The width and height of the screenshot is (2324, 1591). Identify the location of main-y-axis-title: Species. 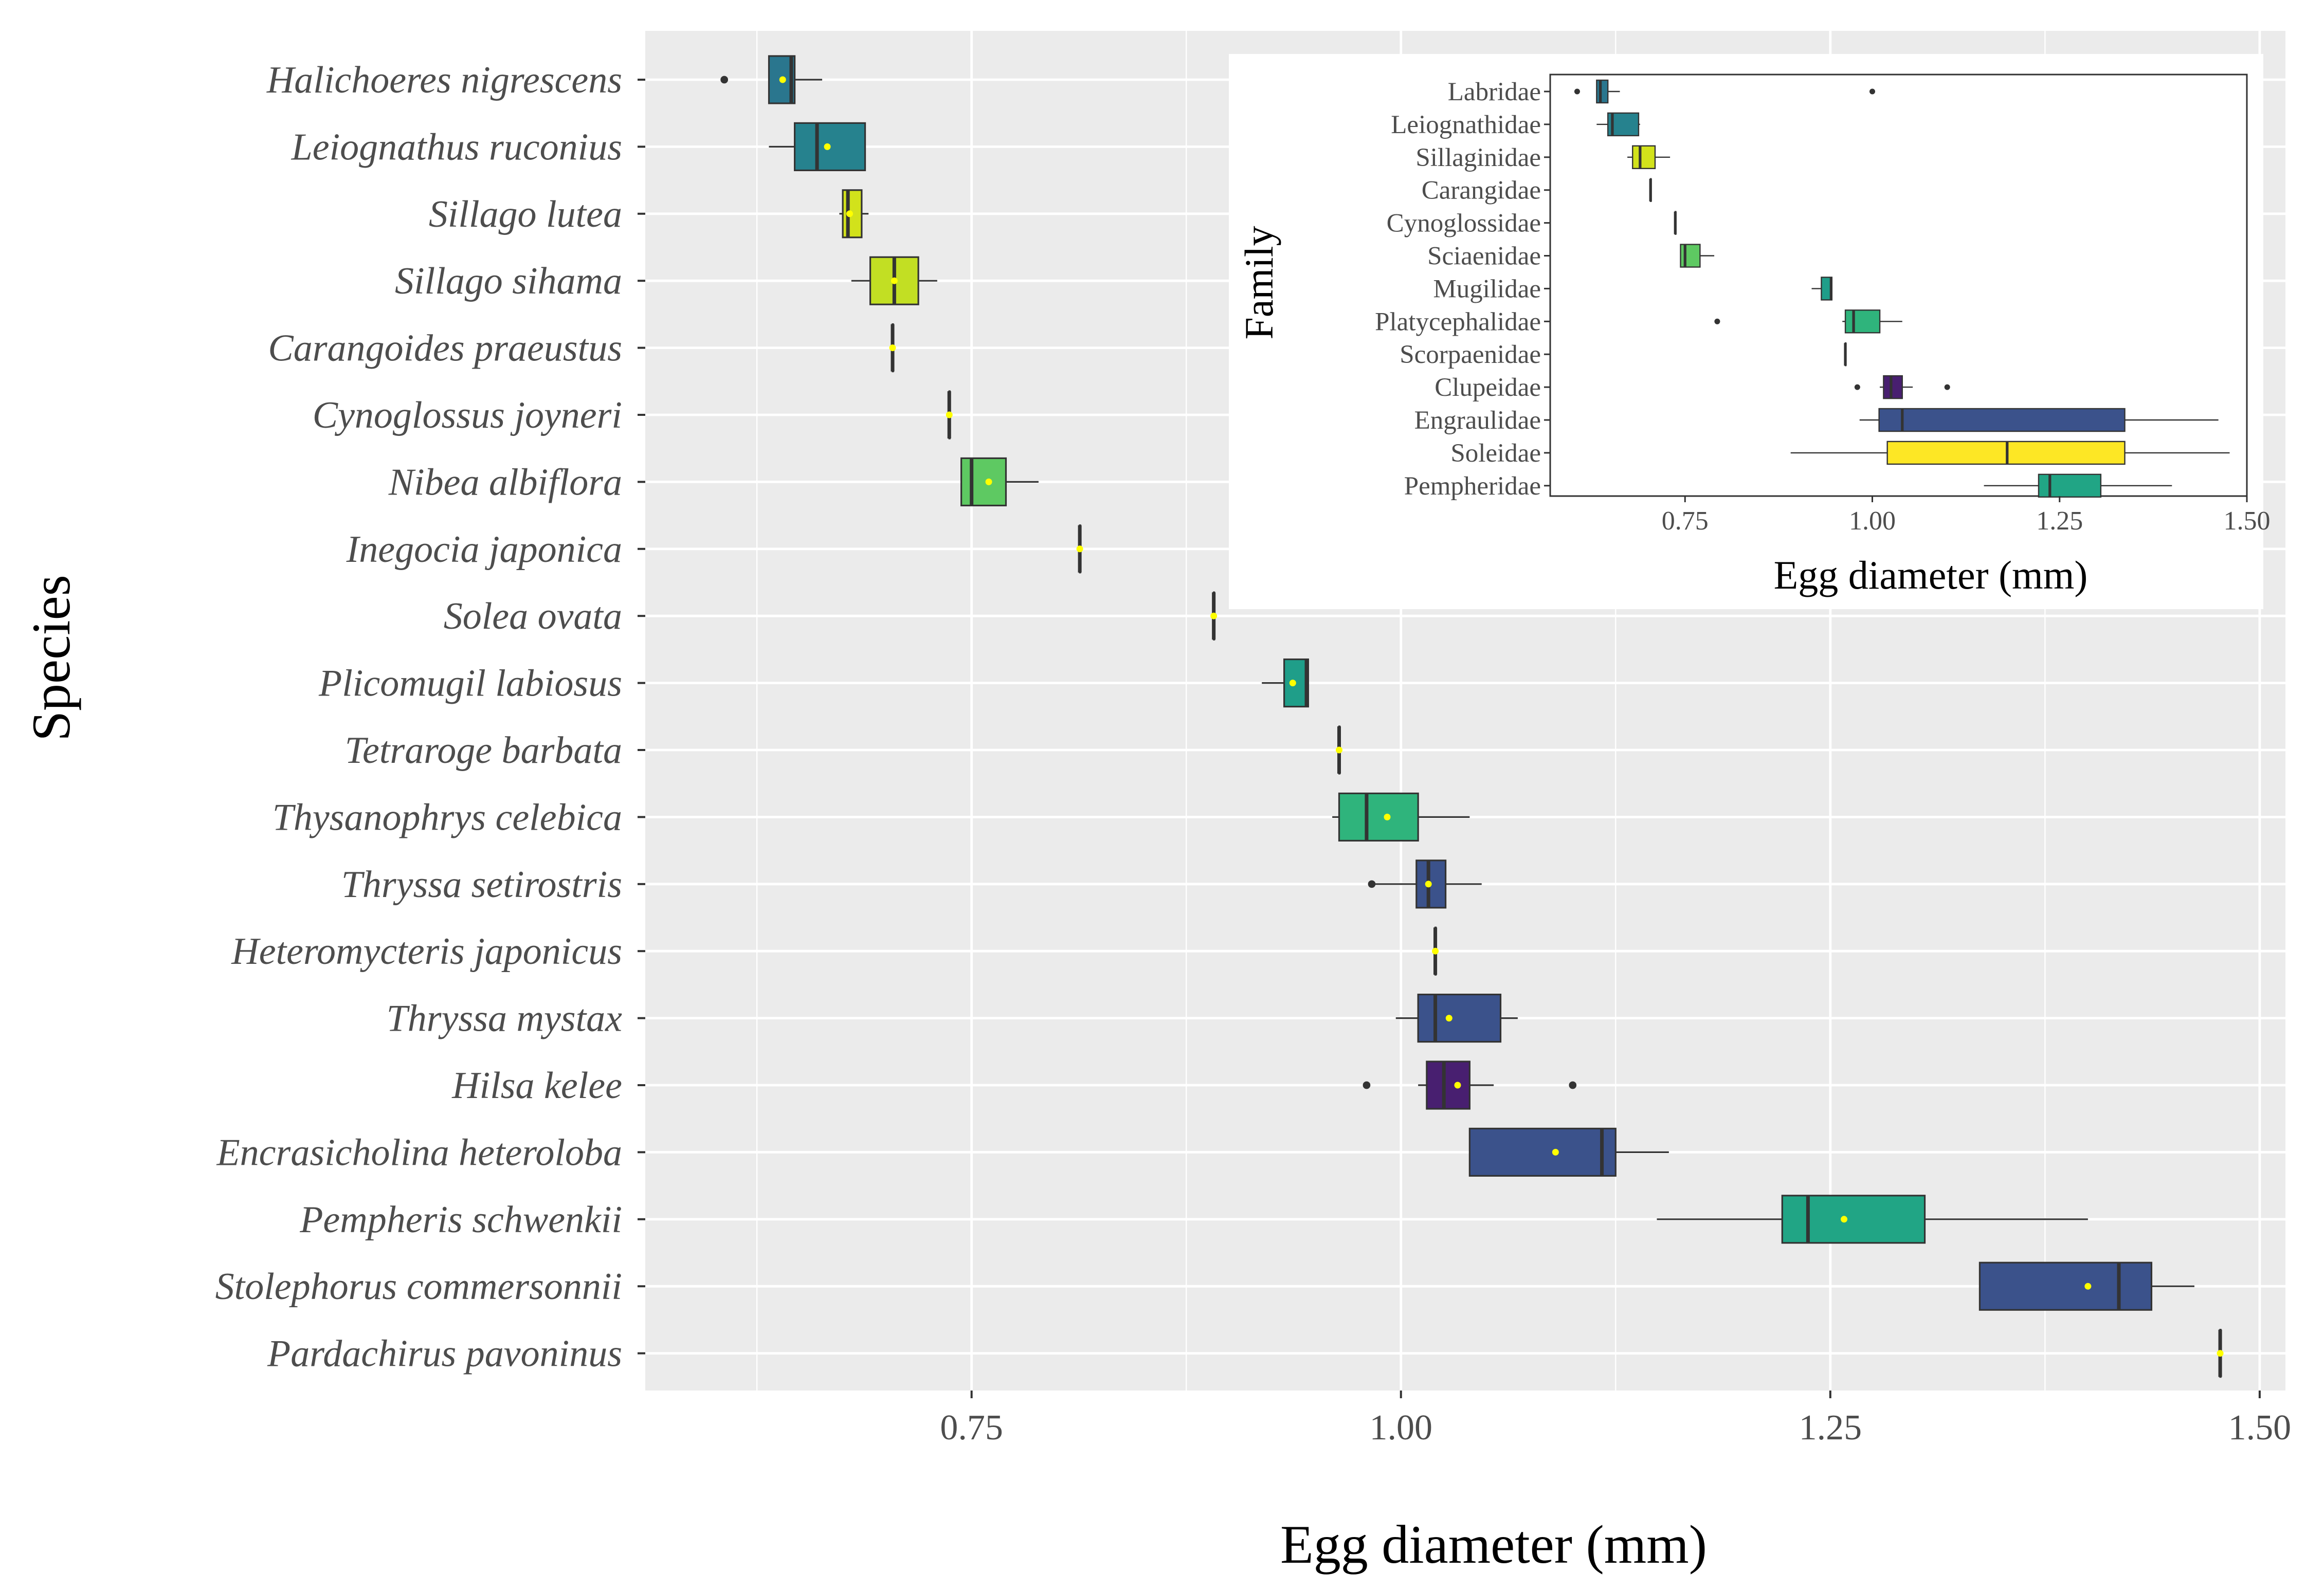
(51, 658).